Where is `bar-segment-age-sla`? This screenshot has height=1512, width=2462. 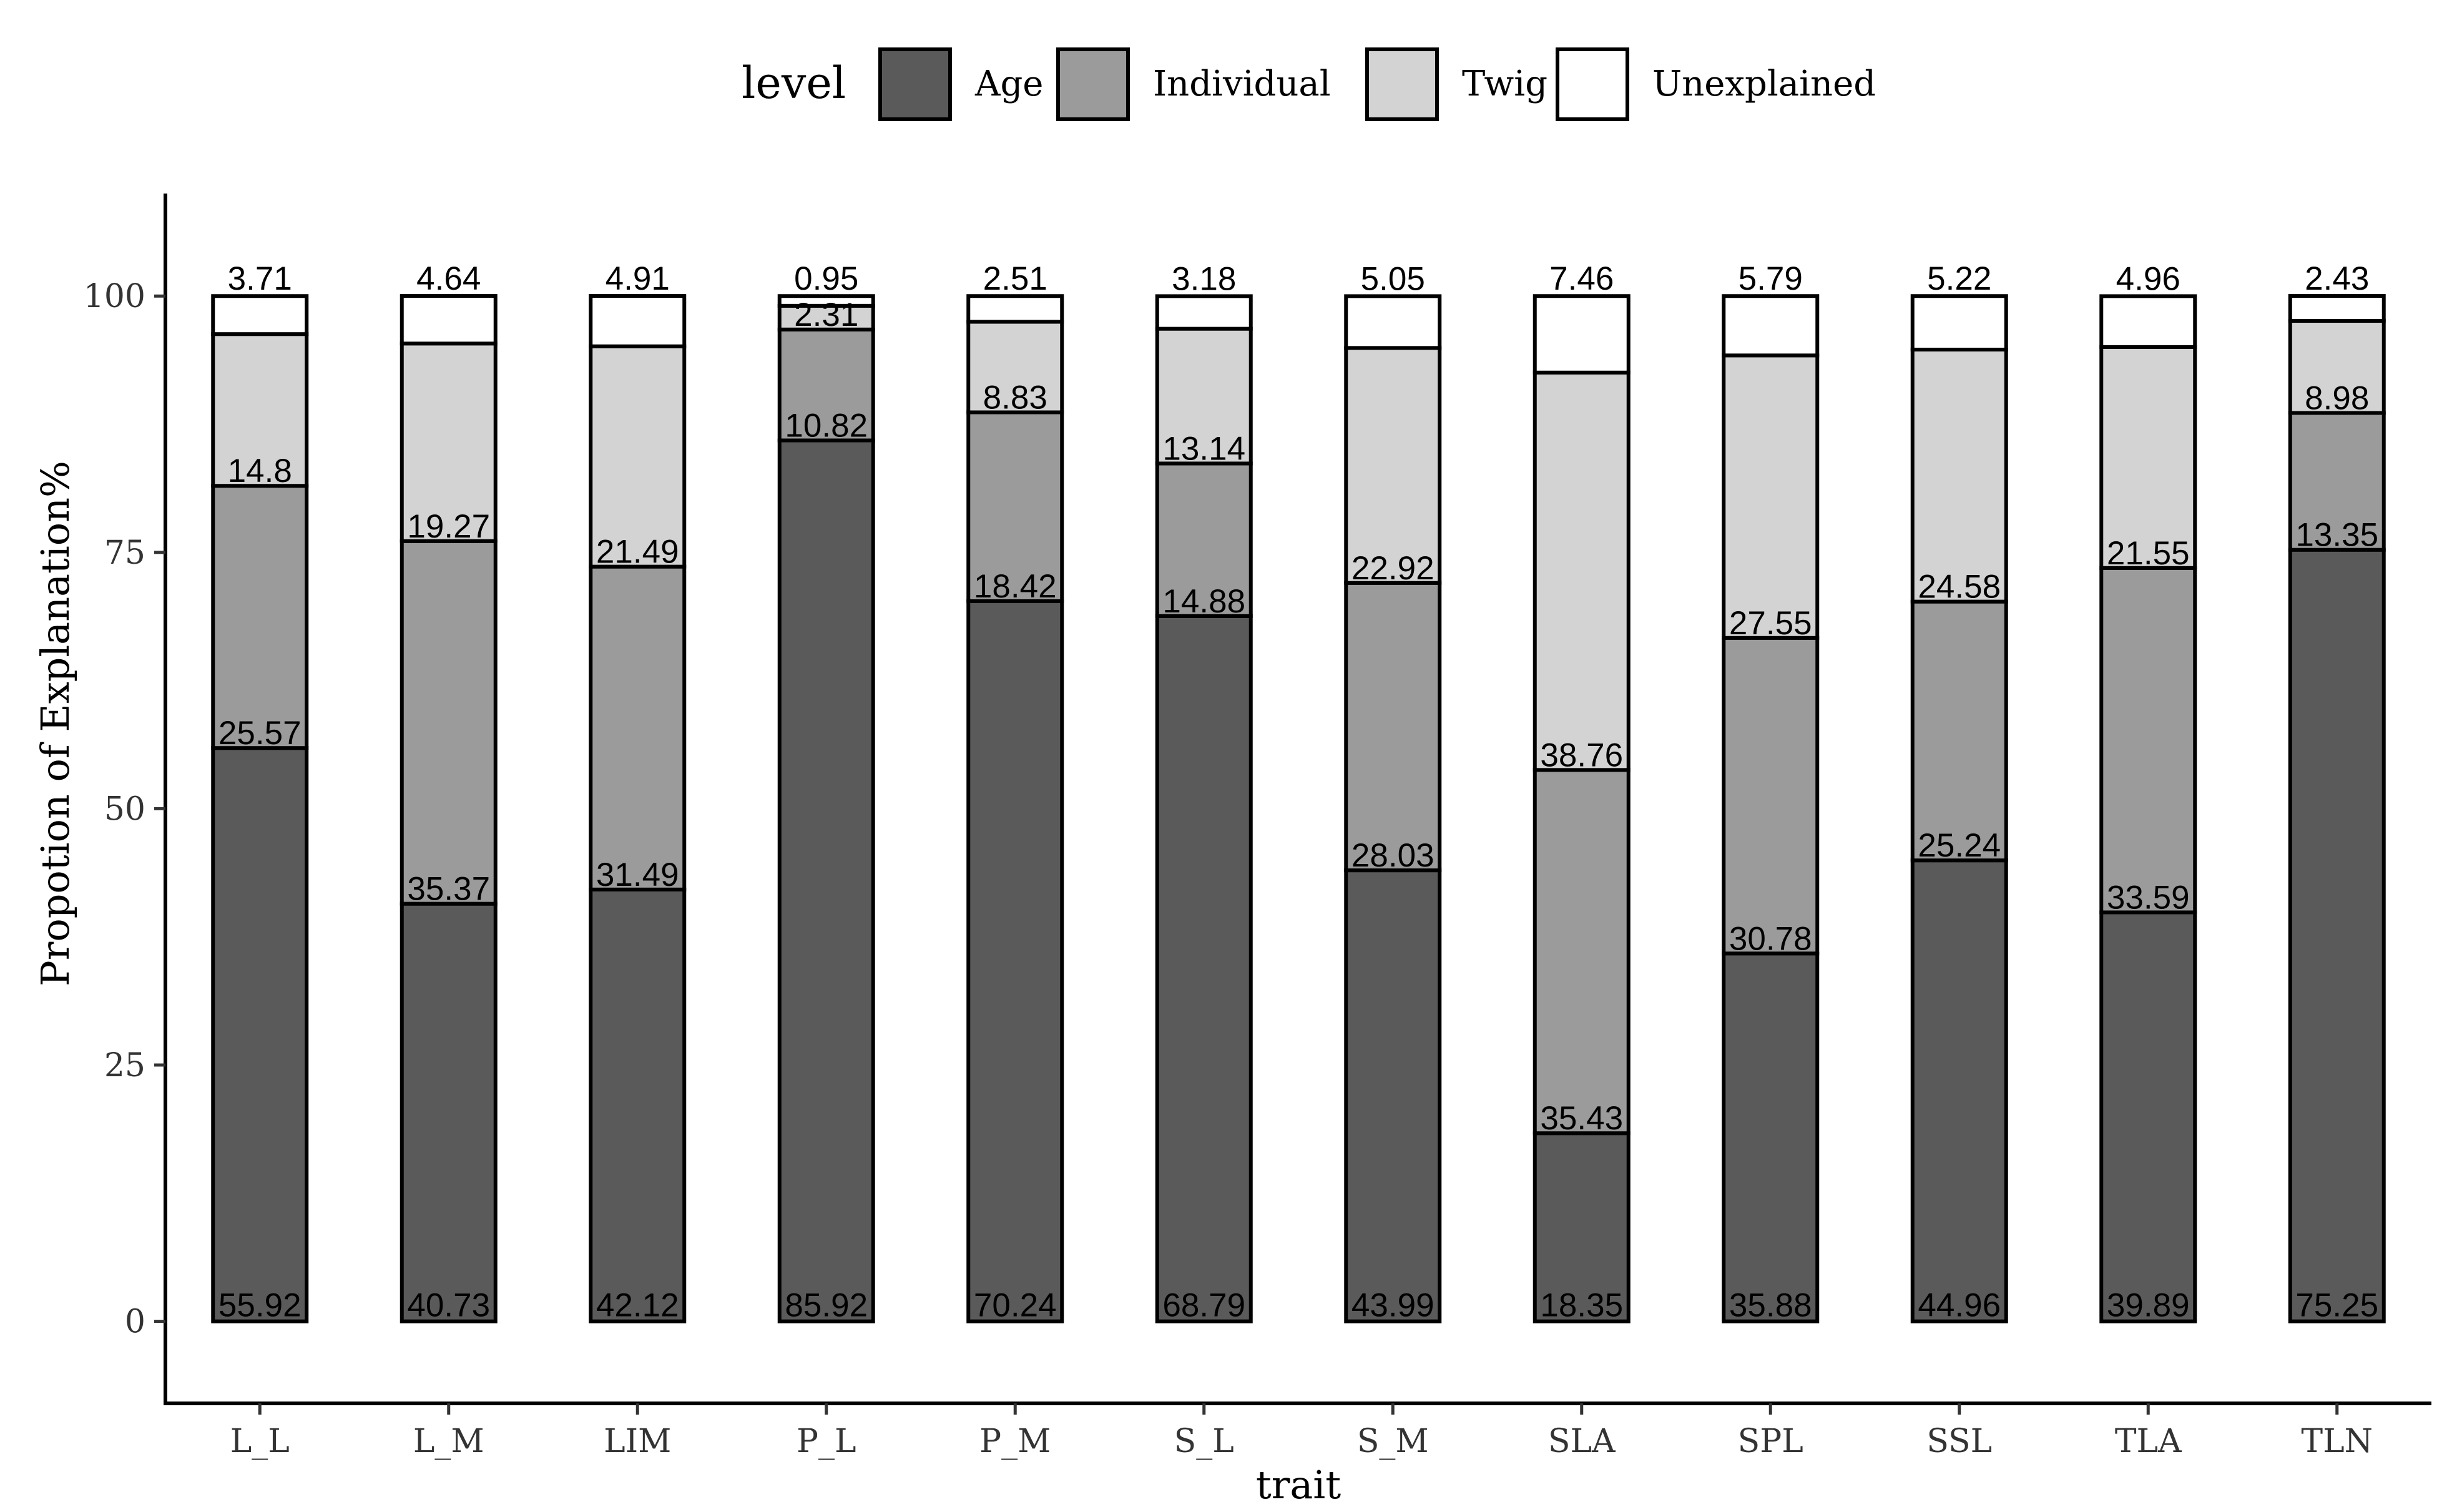
bar-segment-age-sla is located at coordinates (1582, 1227).